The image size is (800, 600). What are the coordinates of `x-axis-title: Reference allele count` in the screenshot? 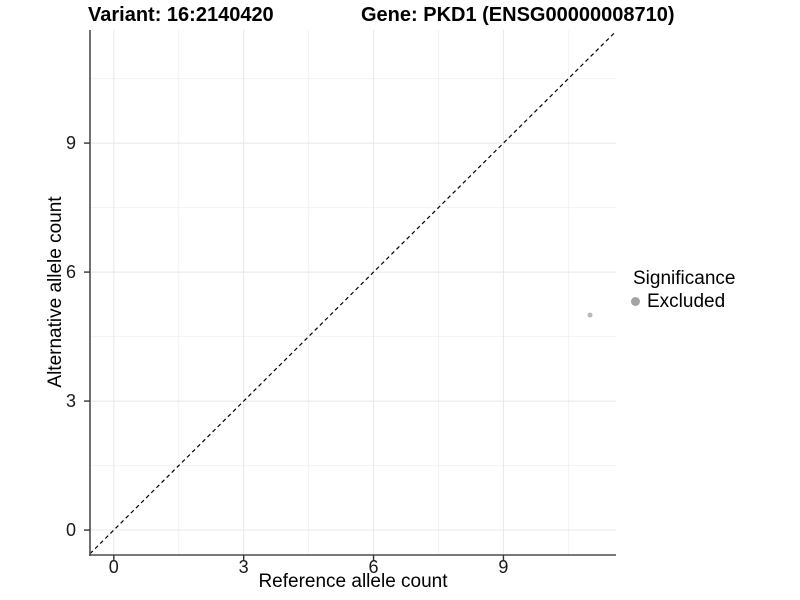 It's located at (353, 581).